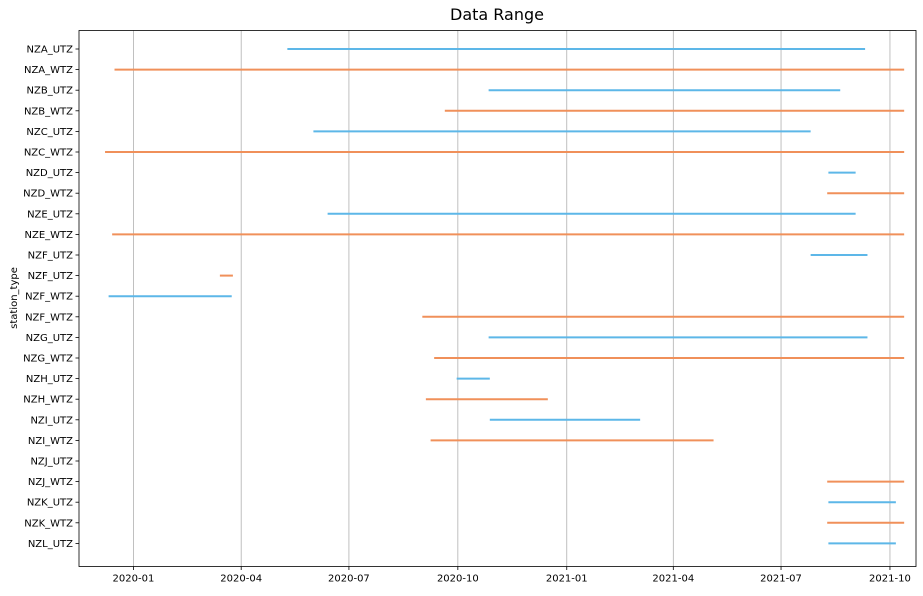  What do you see at coordinates (14, 298) in the screenshot?
I see `y-axis-label: station_type` at bounding box center [14, 298].